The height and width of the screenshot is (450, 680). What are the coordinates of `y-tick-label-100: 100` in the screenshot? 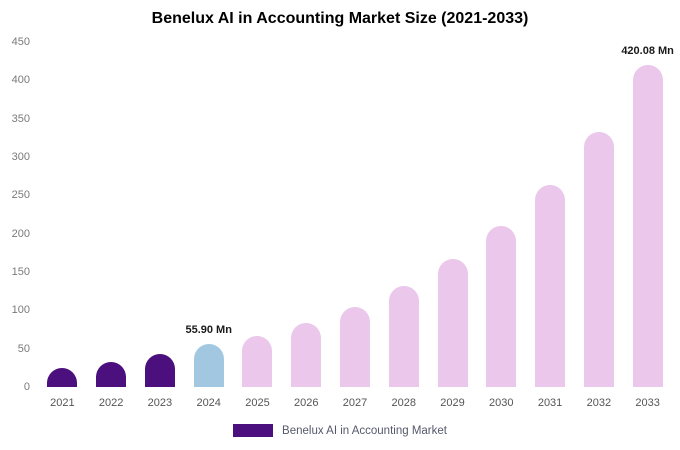 It's located at (20, 310).